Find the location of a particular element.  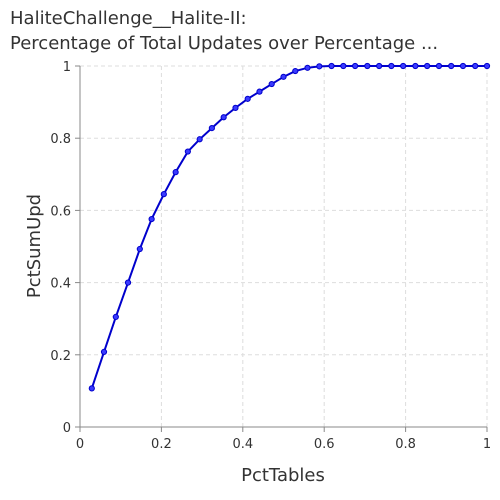

x-tick-label: 0.8 is located at coordinates (405, 444).